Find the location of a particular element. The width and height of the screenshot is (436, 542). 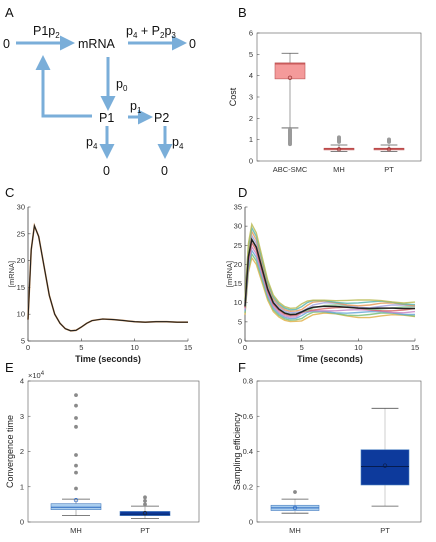

mrna-trace is located at coordinates (107, 277).